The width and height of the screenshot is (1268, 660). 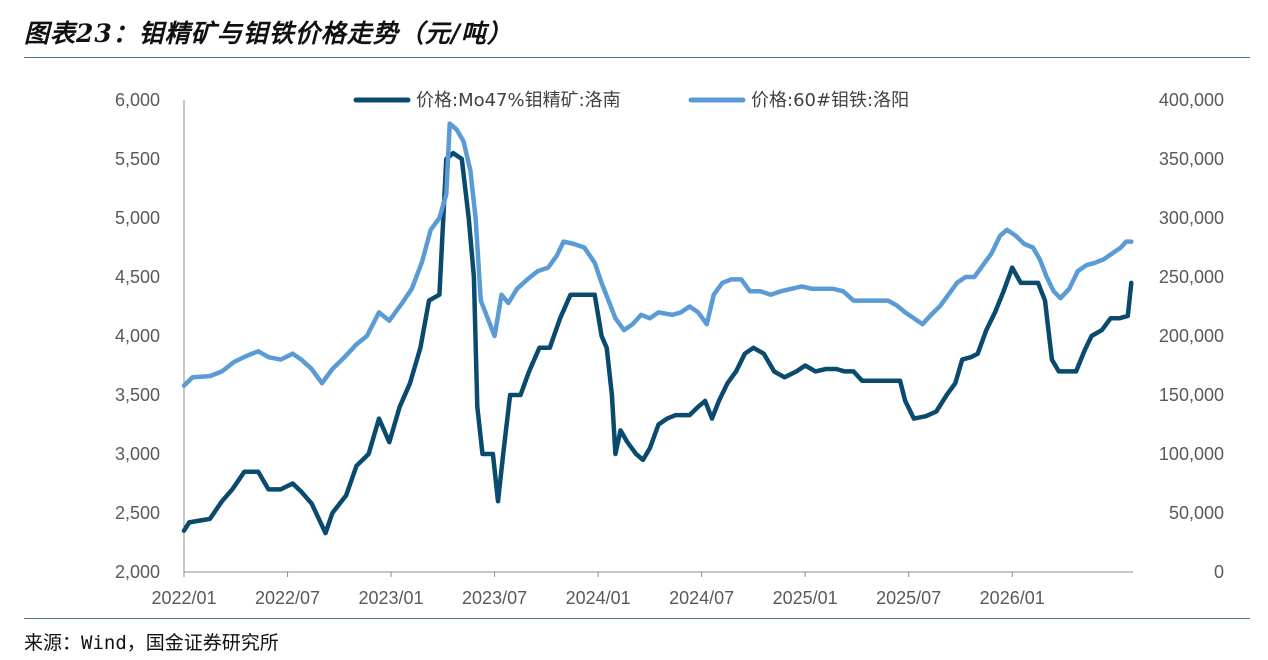 What do you see at coordinates (137, 454) in the screenshot?
I see `y-left-tick-label: 3,000` at bounding box center [137, 454].